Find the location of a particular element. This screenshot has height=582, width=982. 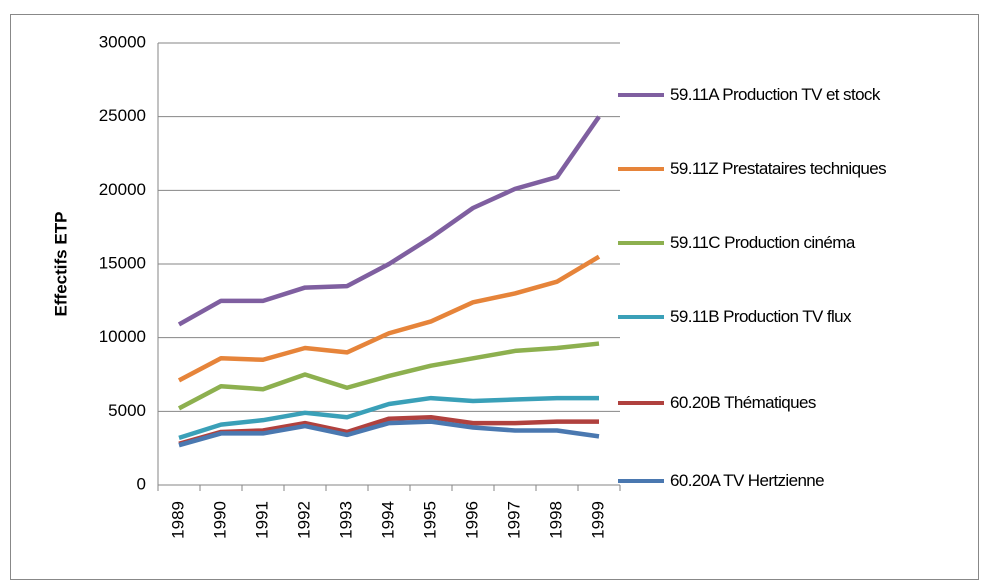

x-tick-label: 1996 is located at coordinates (471, 520).